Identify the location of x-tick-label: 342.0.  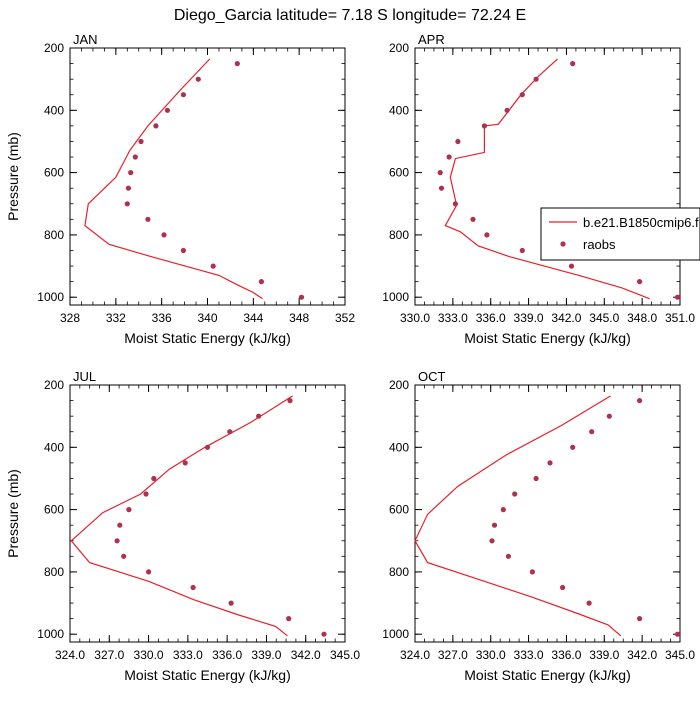
(566, 318).